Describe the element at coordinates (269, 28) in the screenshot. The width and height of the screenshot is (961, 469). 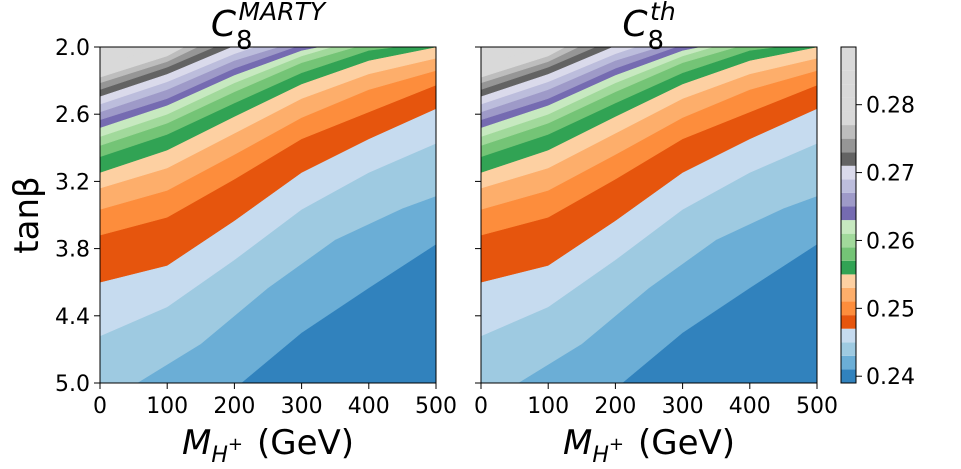
I see `panel-title: C8MARTY` at that location.